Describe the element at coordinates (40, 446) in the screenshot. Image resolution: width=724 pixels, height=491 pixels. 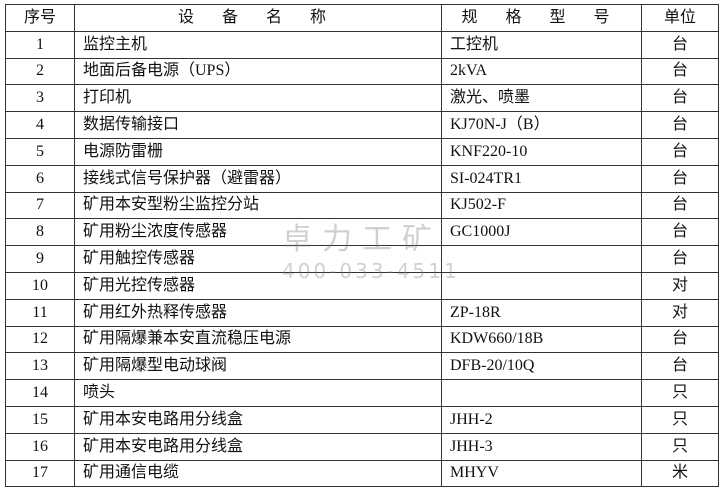
I see `cell-no: 16` at that location.